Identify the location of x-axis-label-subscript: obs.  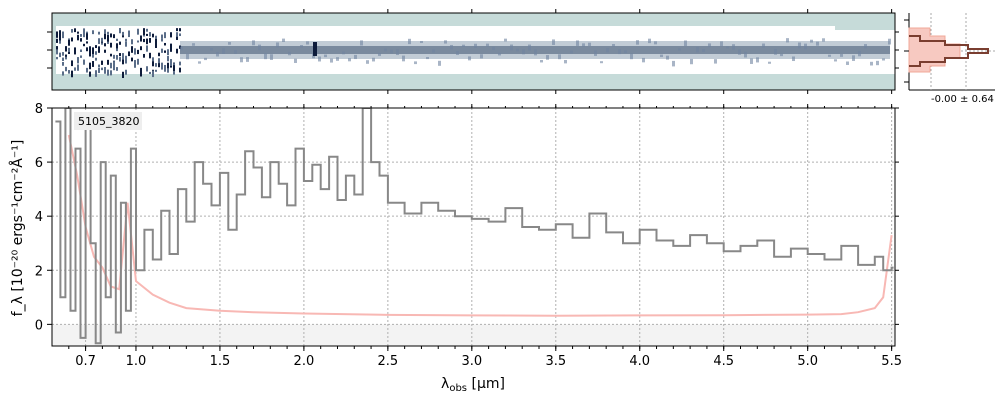
(458, 388).